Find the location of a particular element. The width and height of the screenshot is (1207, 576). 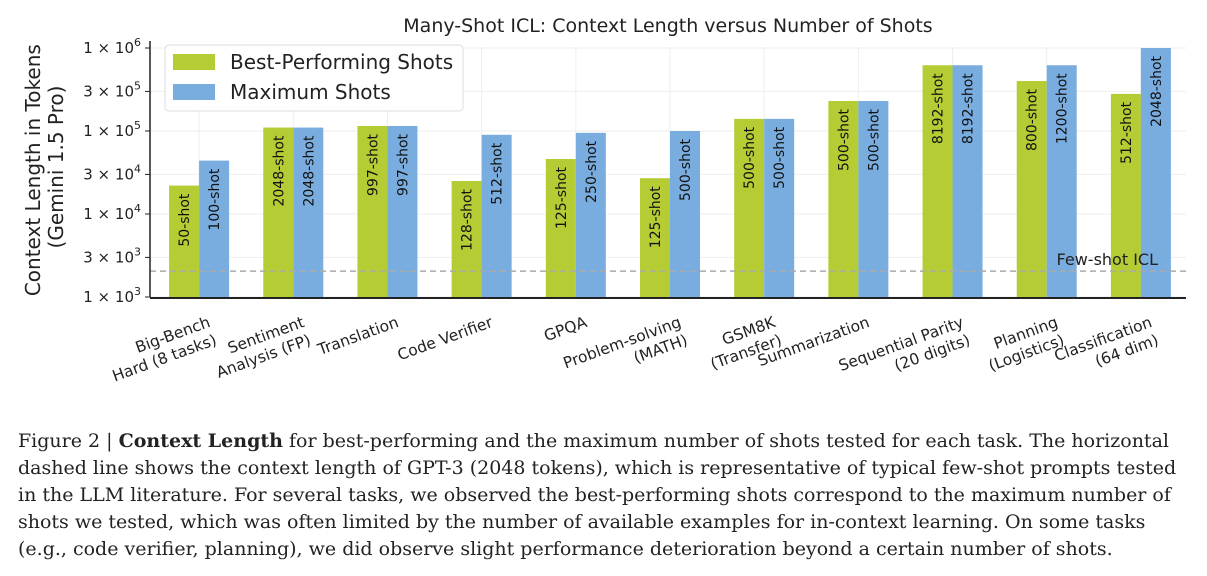

y-tick-label: 1 × 104 is located at coordinates (112, 212).